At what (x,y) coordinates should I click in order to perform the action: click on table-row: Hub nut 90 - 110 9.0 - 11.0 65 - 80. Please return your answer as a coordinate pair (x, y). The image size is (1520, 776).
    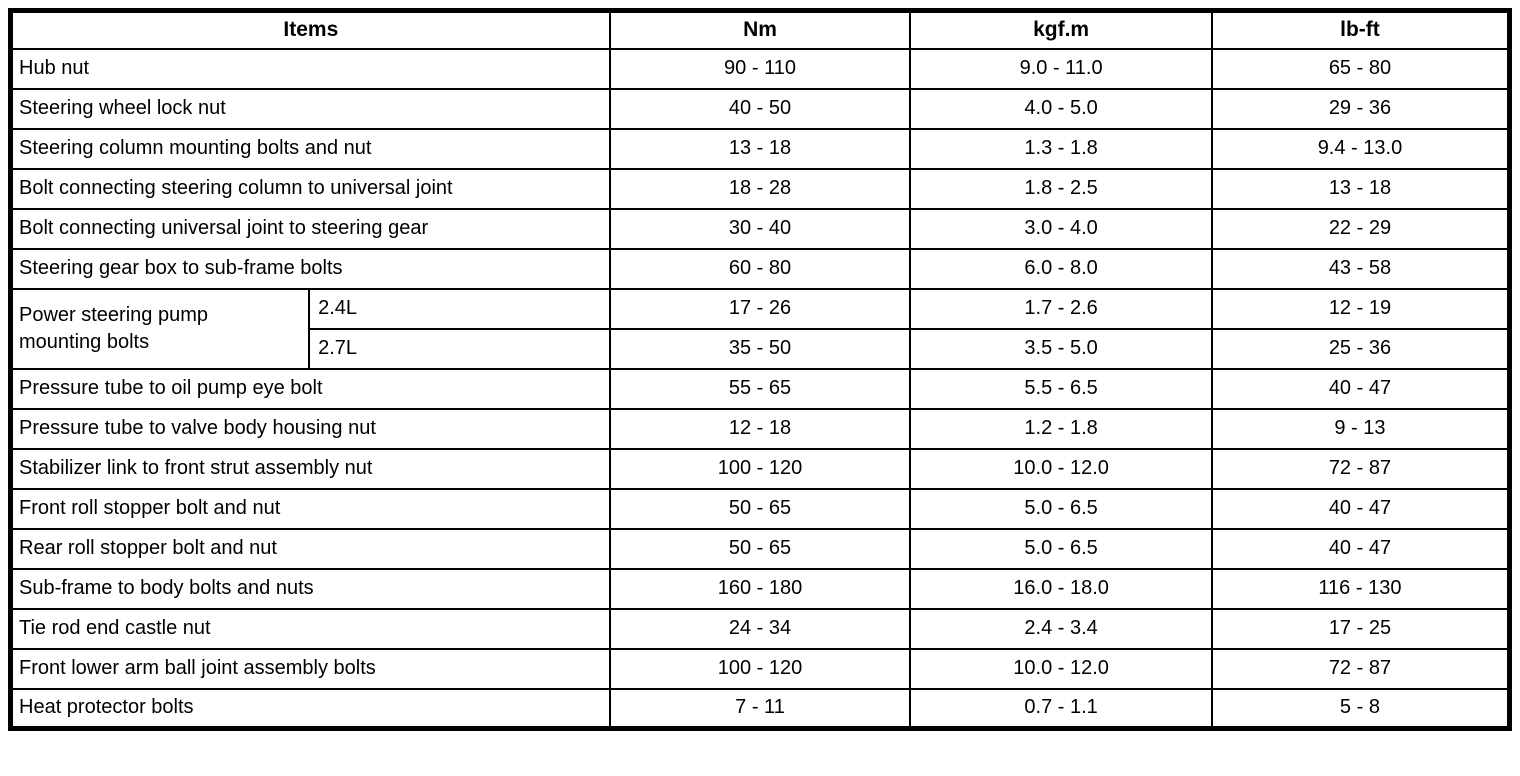
    Looking at the image, I should click on (760, 68).